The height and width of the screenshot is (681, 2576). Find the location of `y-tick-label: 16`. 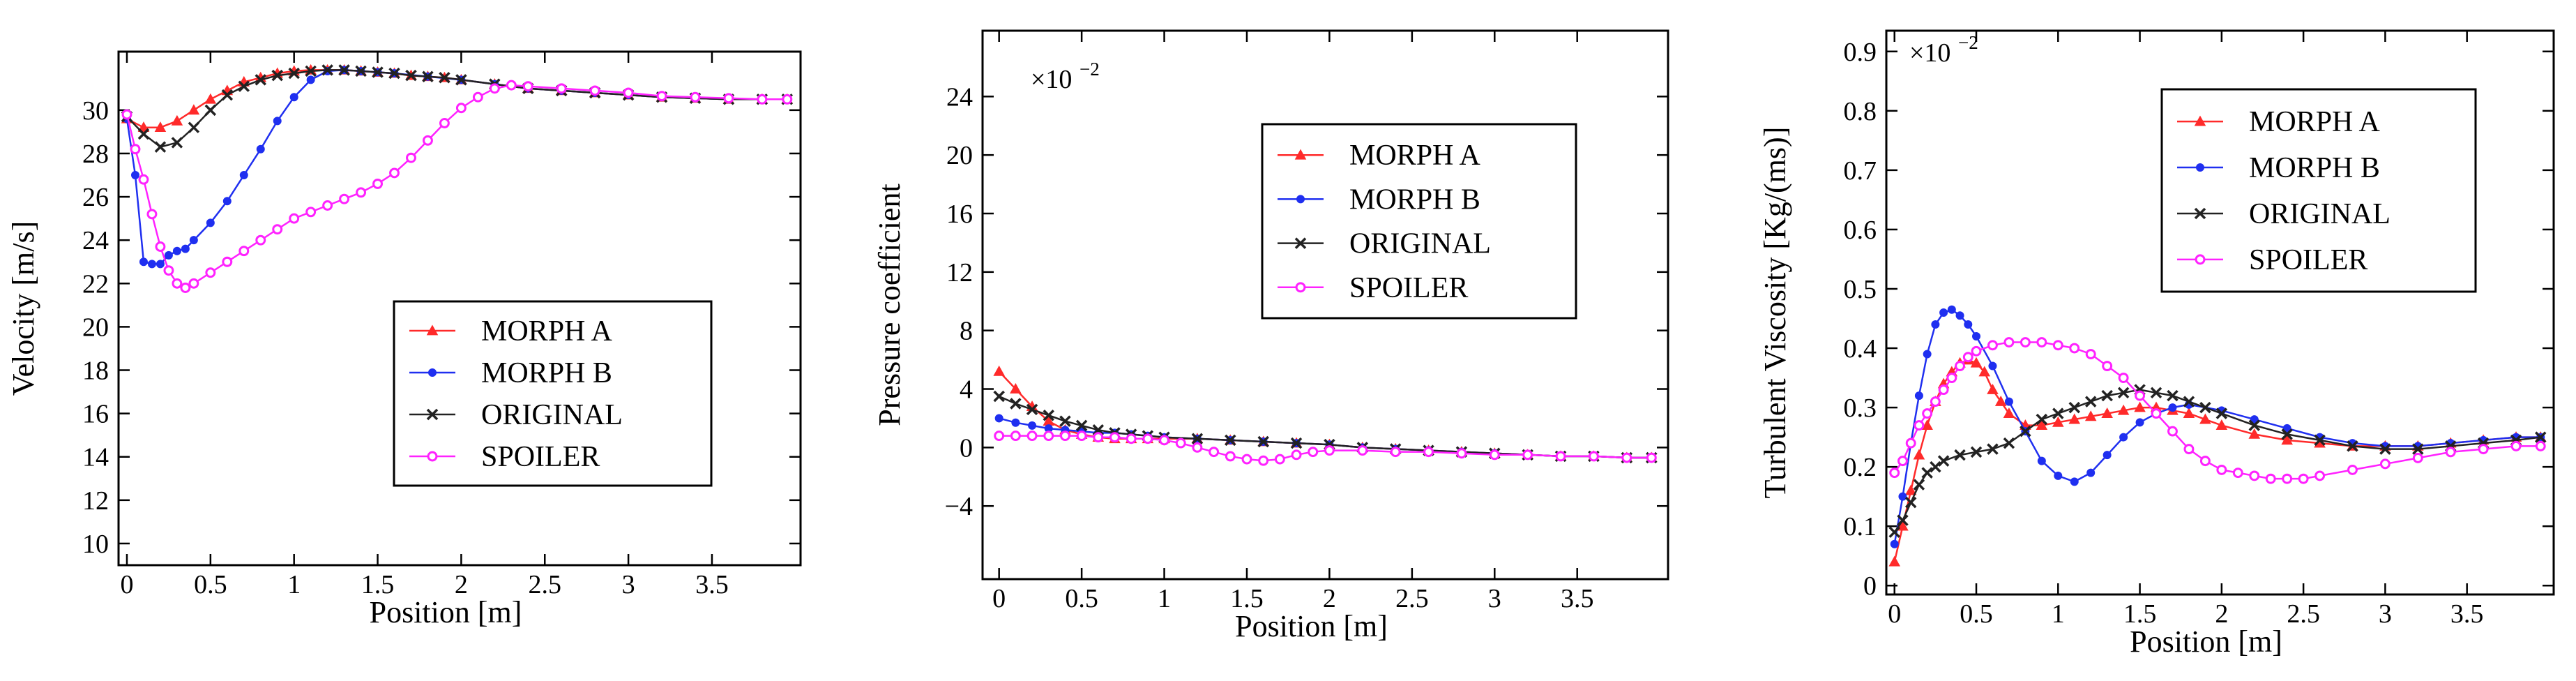

y-tick-label: 16 is located at coordinates (95, 415).